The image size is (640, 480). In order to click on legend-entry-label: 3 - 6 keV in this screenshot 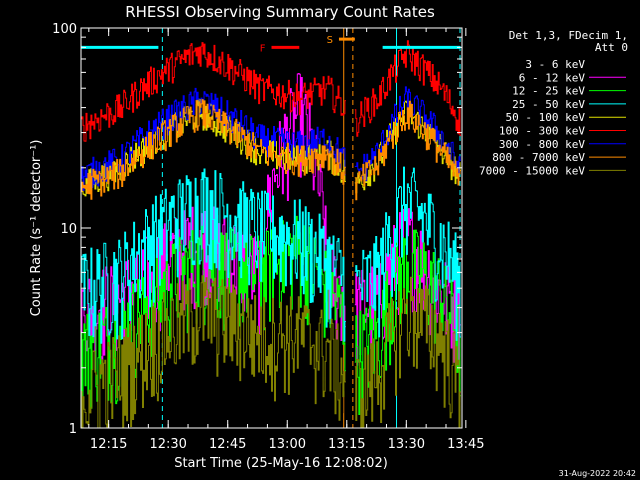, I will do `click(555, 64)`.